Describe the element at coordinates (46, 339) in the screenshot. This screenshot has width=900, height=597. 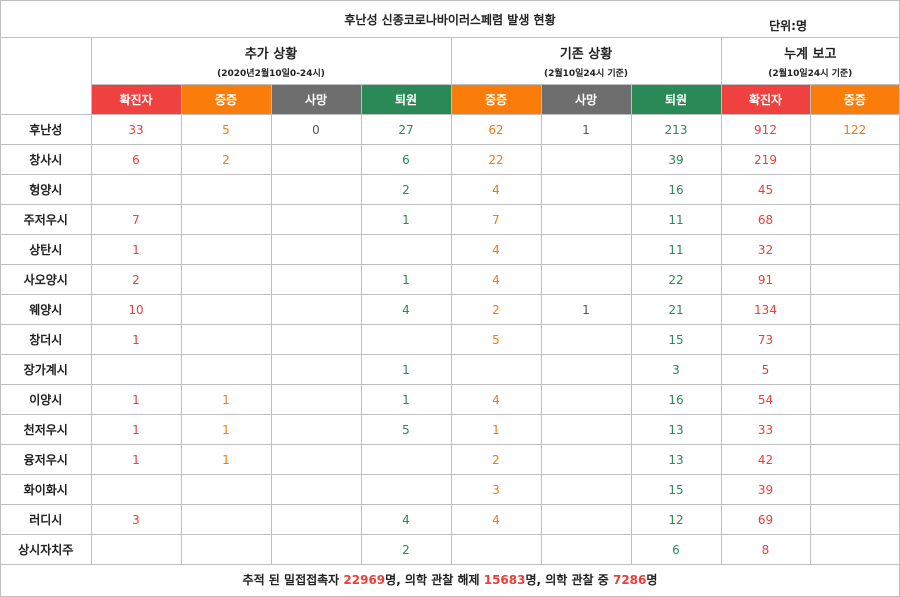
I see `region-name: 창더시` at that location.